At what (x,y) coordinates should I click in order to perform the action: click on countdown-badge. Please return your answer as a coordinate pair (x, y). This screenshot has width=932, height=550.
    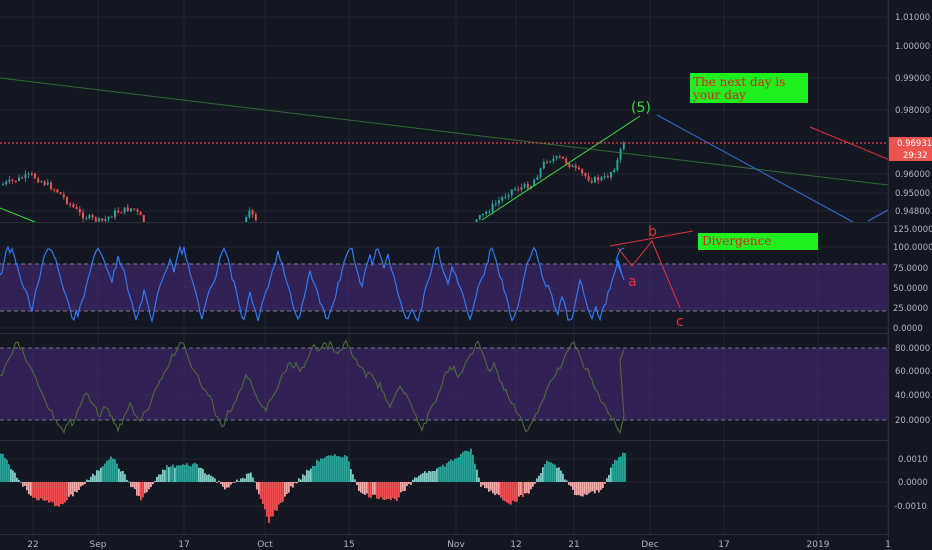
    Looking at the image, I should click on (910, 155).